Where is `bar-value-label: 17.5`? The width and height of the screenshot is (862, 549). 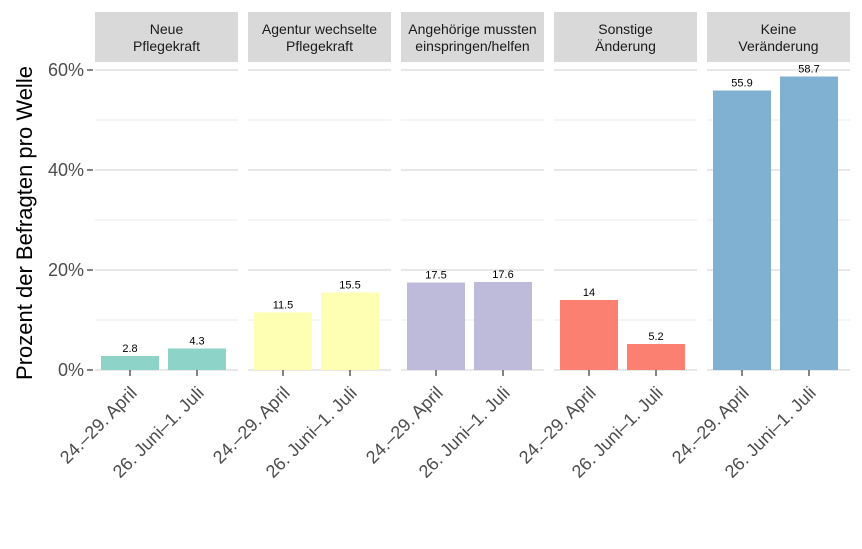 bar-value-label: 17.5 is located at coordinates (435, 276).